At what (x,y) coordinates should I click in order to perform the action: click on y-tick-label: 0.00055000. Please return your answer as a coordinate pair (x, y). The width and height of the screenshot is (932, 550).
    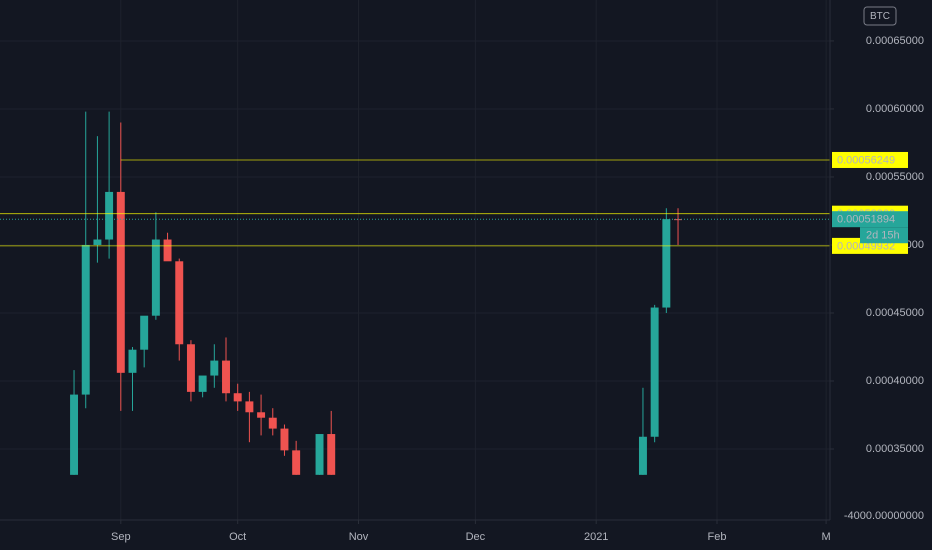
    Looking at the image, I should click on (895, 177).